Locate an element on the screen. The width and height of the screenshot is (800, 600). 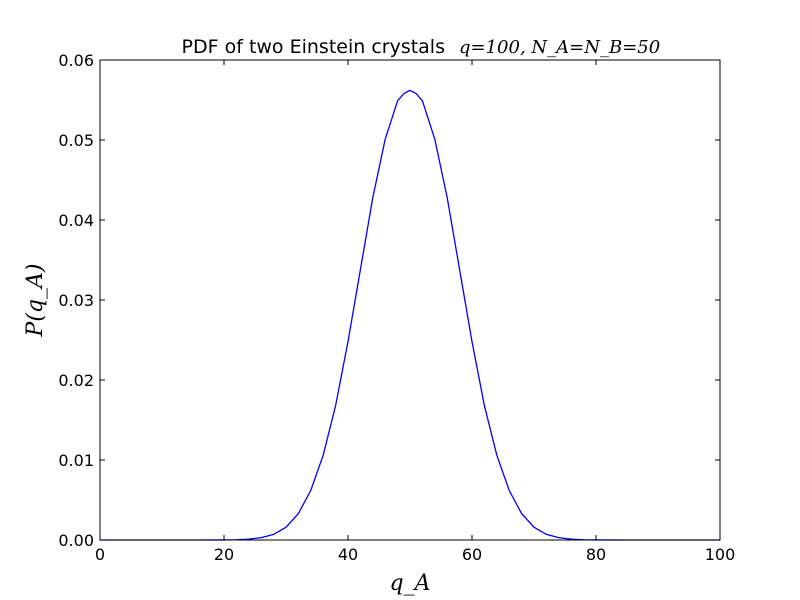
y-tick-label: 0.01 is located at coordinates (76, 460).